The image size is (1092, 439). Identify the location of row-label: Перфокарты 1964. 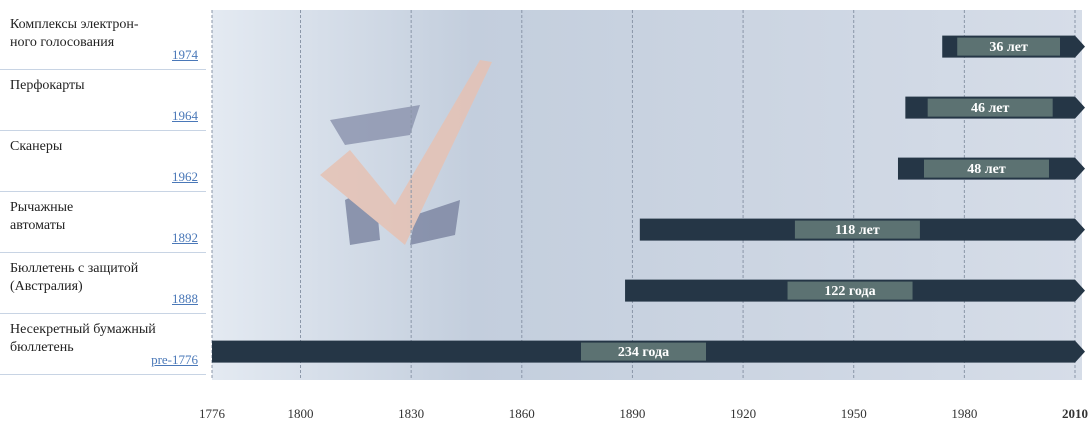
(103, 101).